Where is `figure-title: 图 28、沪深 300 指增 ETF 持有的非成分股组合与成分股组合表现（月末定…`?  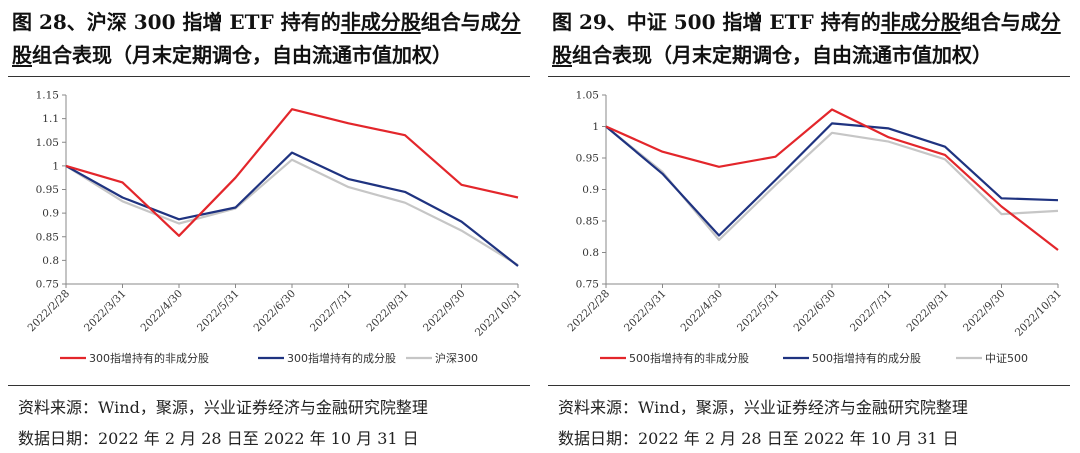
figure-title: 图 28、沪深 300 指增 ETF 持有的非成分股组合与成分股组合表现（月末定… is located at coordinates (272, 39).